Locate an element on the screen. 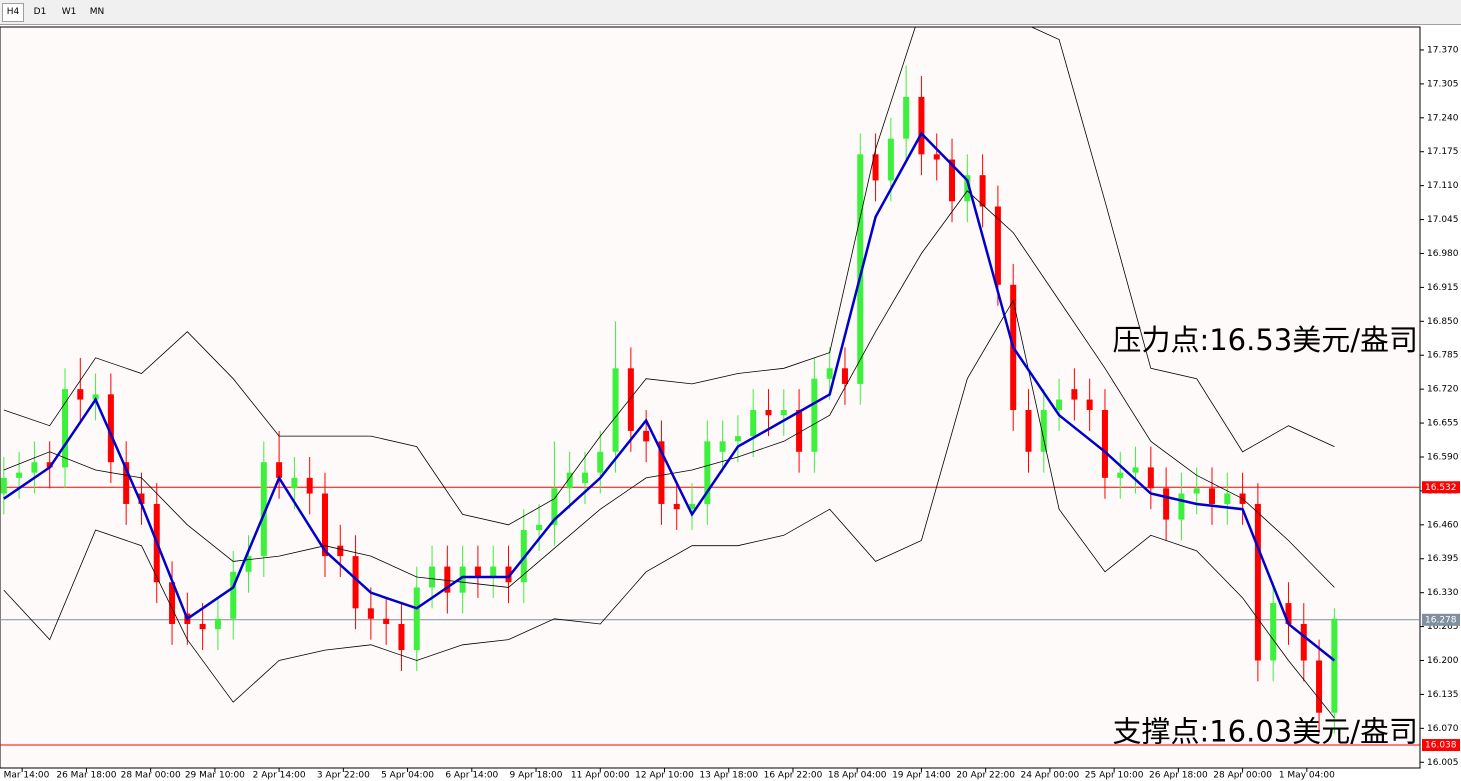  y-tick-label: 16.005 is located at coordinates (1443, 763).